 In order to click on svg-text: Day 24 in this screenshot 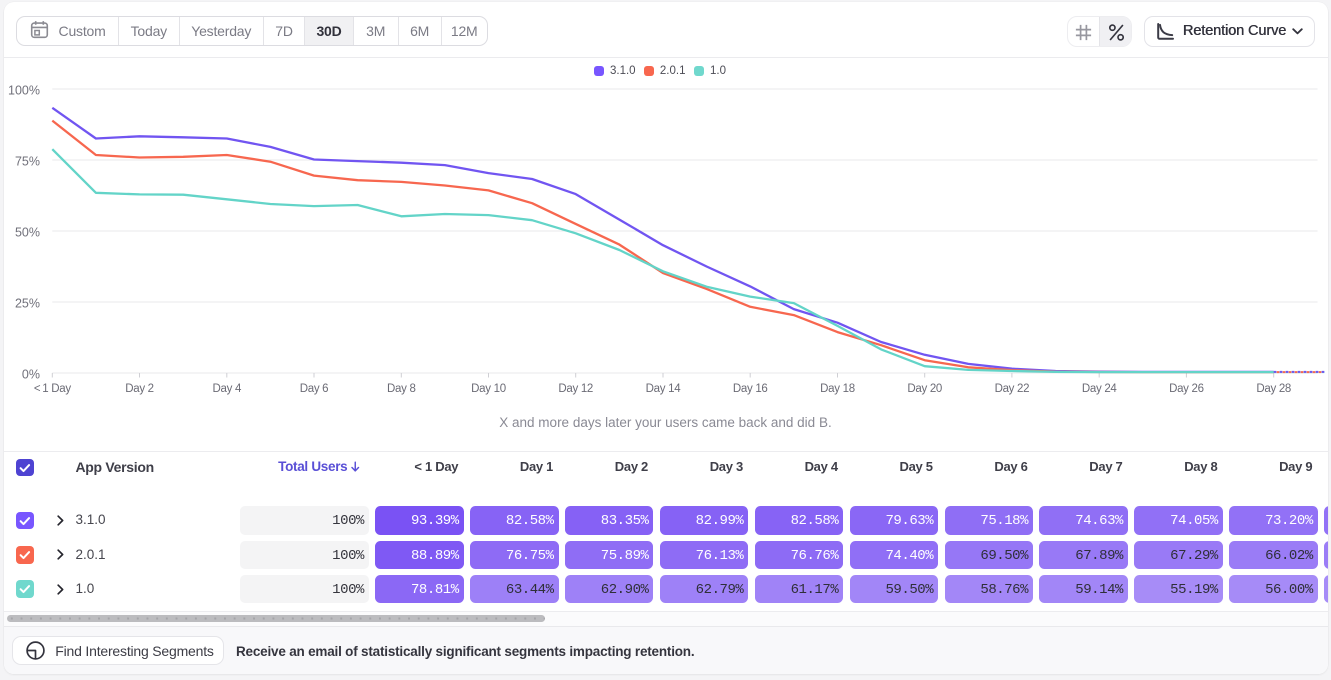, I will do `click(1100, 389)`.